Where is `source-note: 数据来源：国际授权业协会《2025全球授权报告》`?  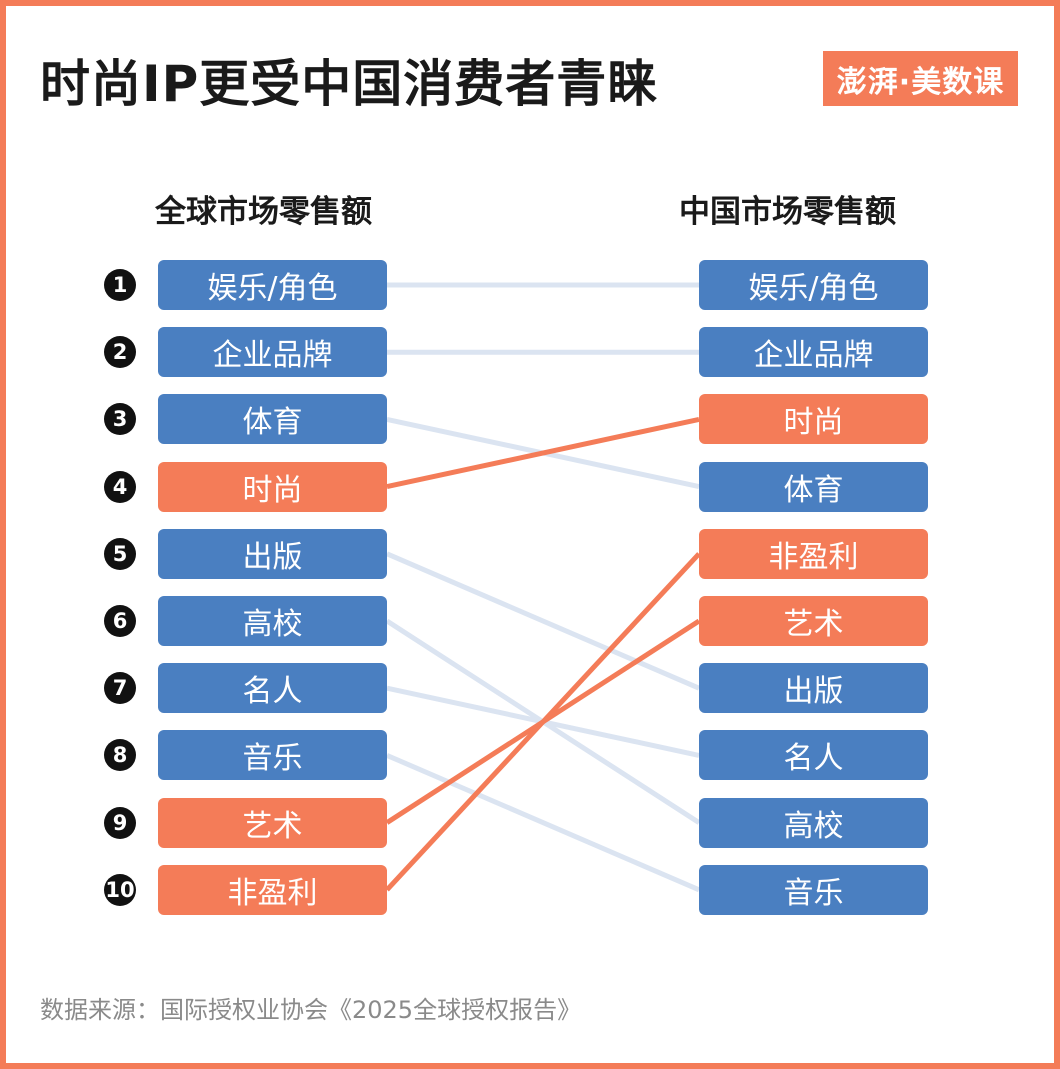
source-note: 数据来源：国际授权业协会《2025全球授权报告》 is located at coordinates (311, 1010).